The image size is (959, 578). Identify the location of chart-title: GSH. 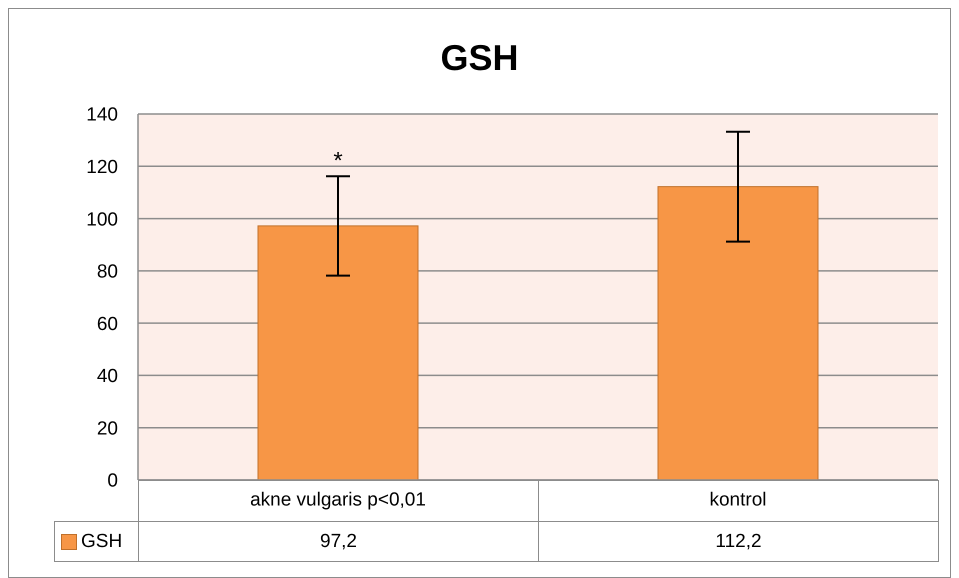
(479, 58).